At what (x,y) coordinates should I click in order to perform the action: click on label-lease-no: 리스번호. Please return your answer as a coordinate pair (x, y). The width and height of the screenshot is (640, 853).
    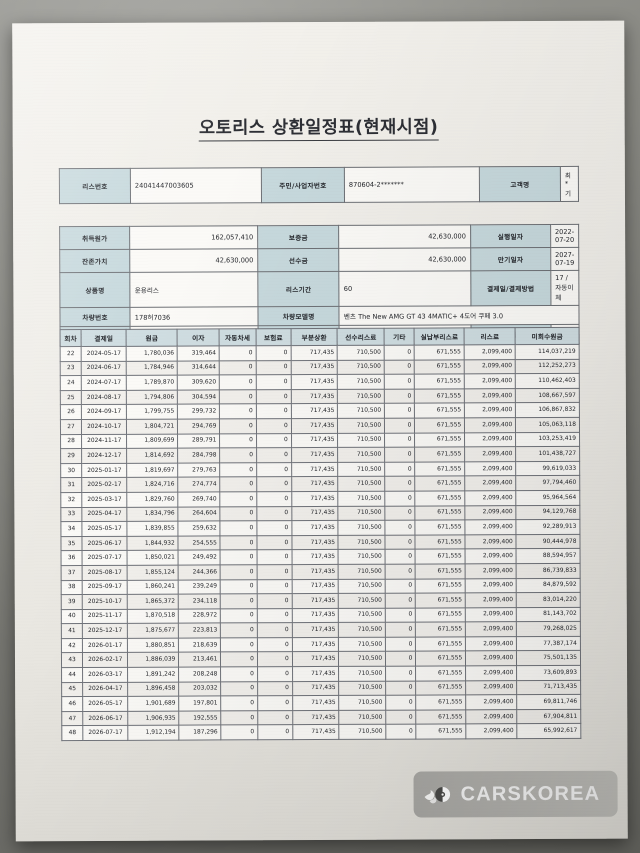
    Looking at the image, I should click on (95, 186).